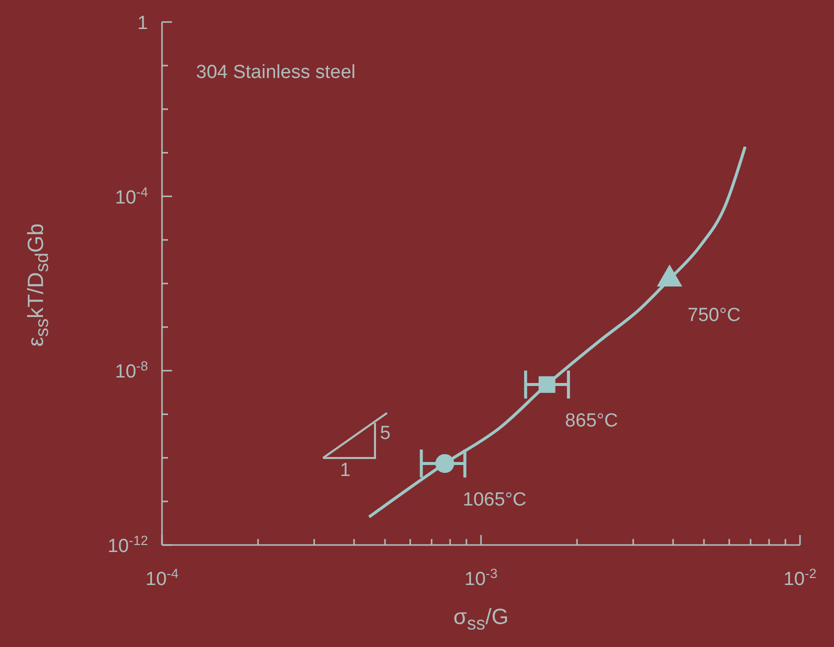 Image resolution: width=834 pixels, height=647 pixels. Describe the element at coordinates (128, 544) in the screenshot. I see `y-tick-label: 10$^{-12}$` at that location.